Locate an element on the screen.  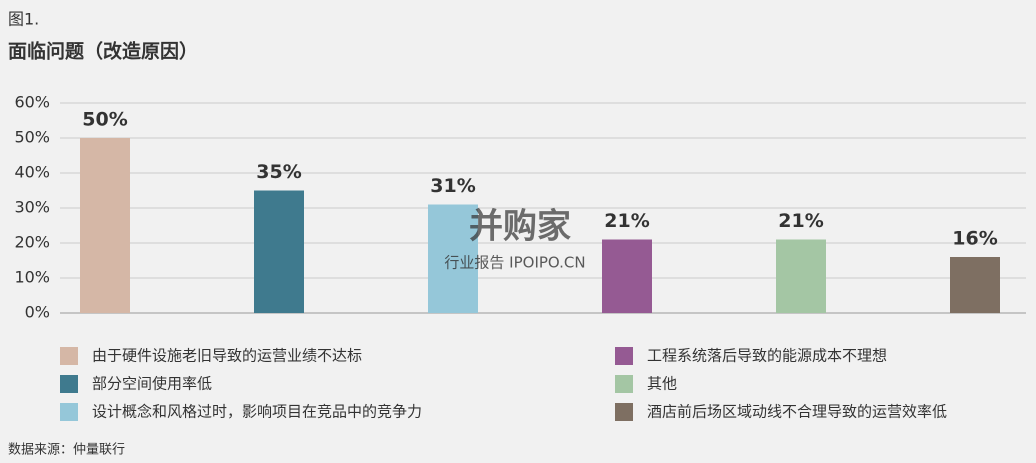
y-tick-label: 0% is located at coordinates (37, 312).